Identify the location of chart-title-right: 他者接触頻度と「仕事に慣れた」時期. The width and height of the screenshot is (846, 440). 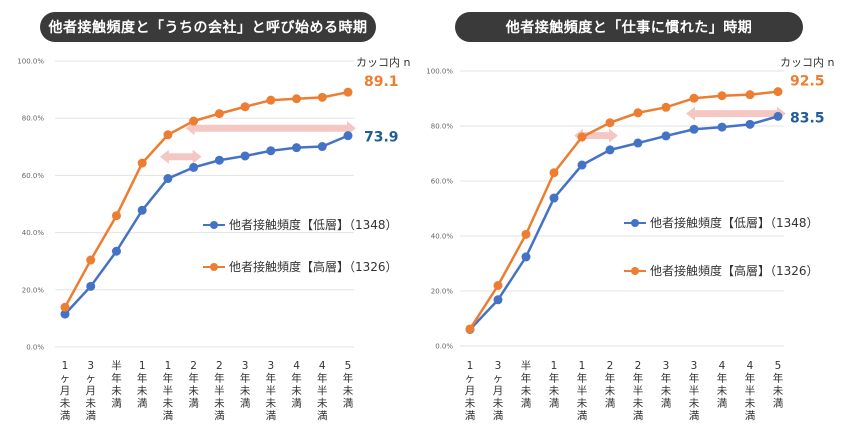
(629, 27).